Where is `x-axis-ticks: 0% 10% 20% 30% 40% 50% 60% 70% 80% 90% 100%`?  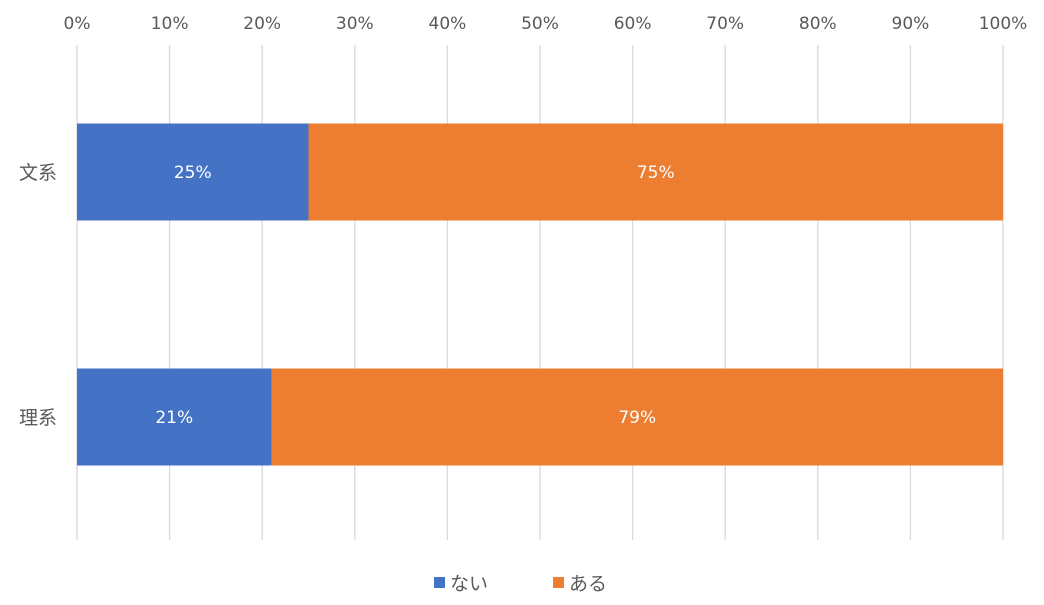
x-axis-ticks: 0% 10% 20% 30% 40% 50% 60% 70% 80% 90% 100% is located at coordinates (546, 24).